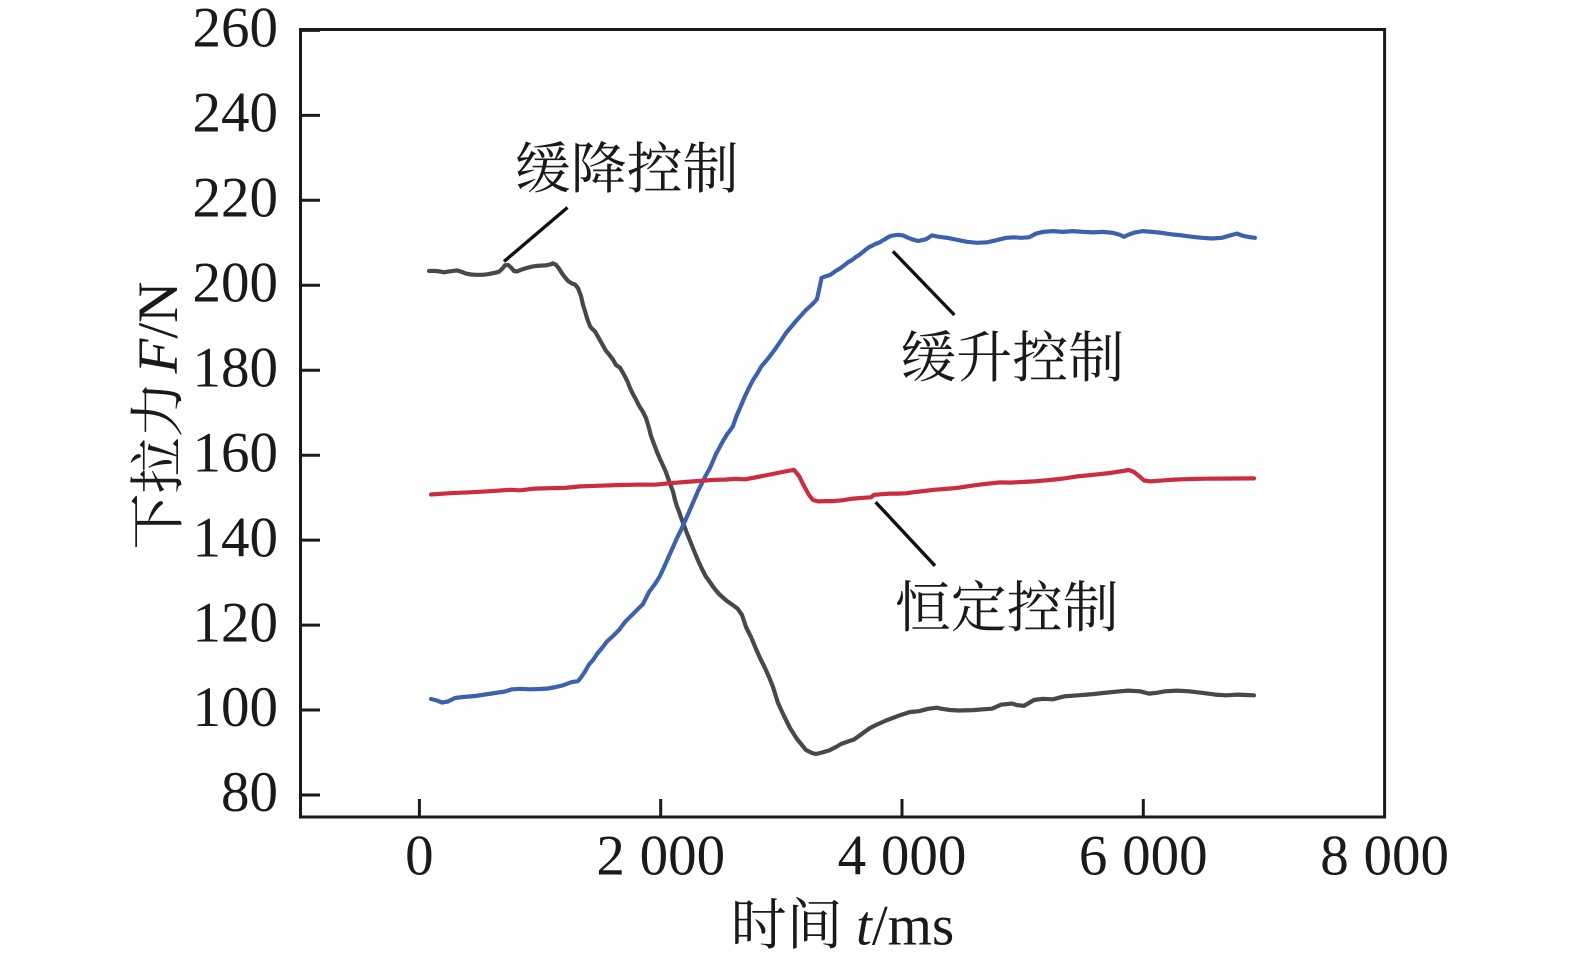 Image resolution: width=1575 pixels, height=960 pixels. Describe the element at coordinates (236, 30) in the screenshot. I see `svg-text: 260` at that location.